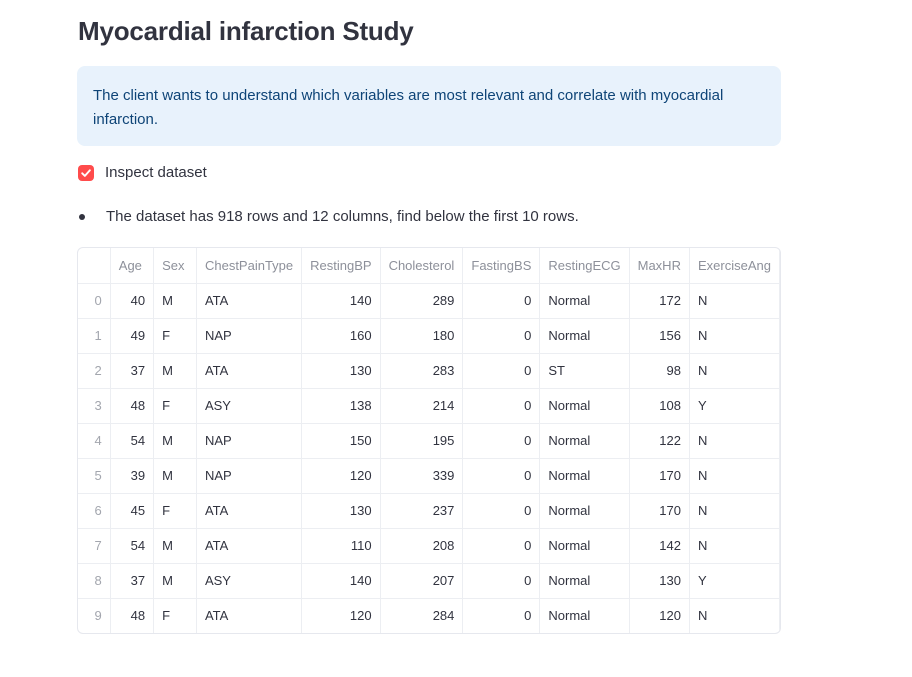  What do you see at coordinates (422, 476) in the screenshot?
I see `table-cell: 339` at bounding box center [422, 476].